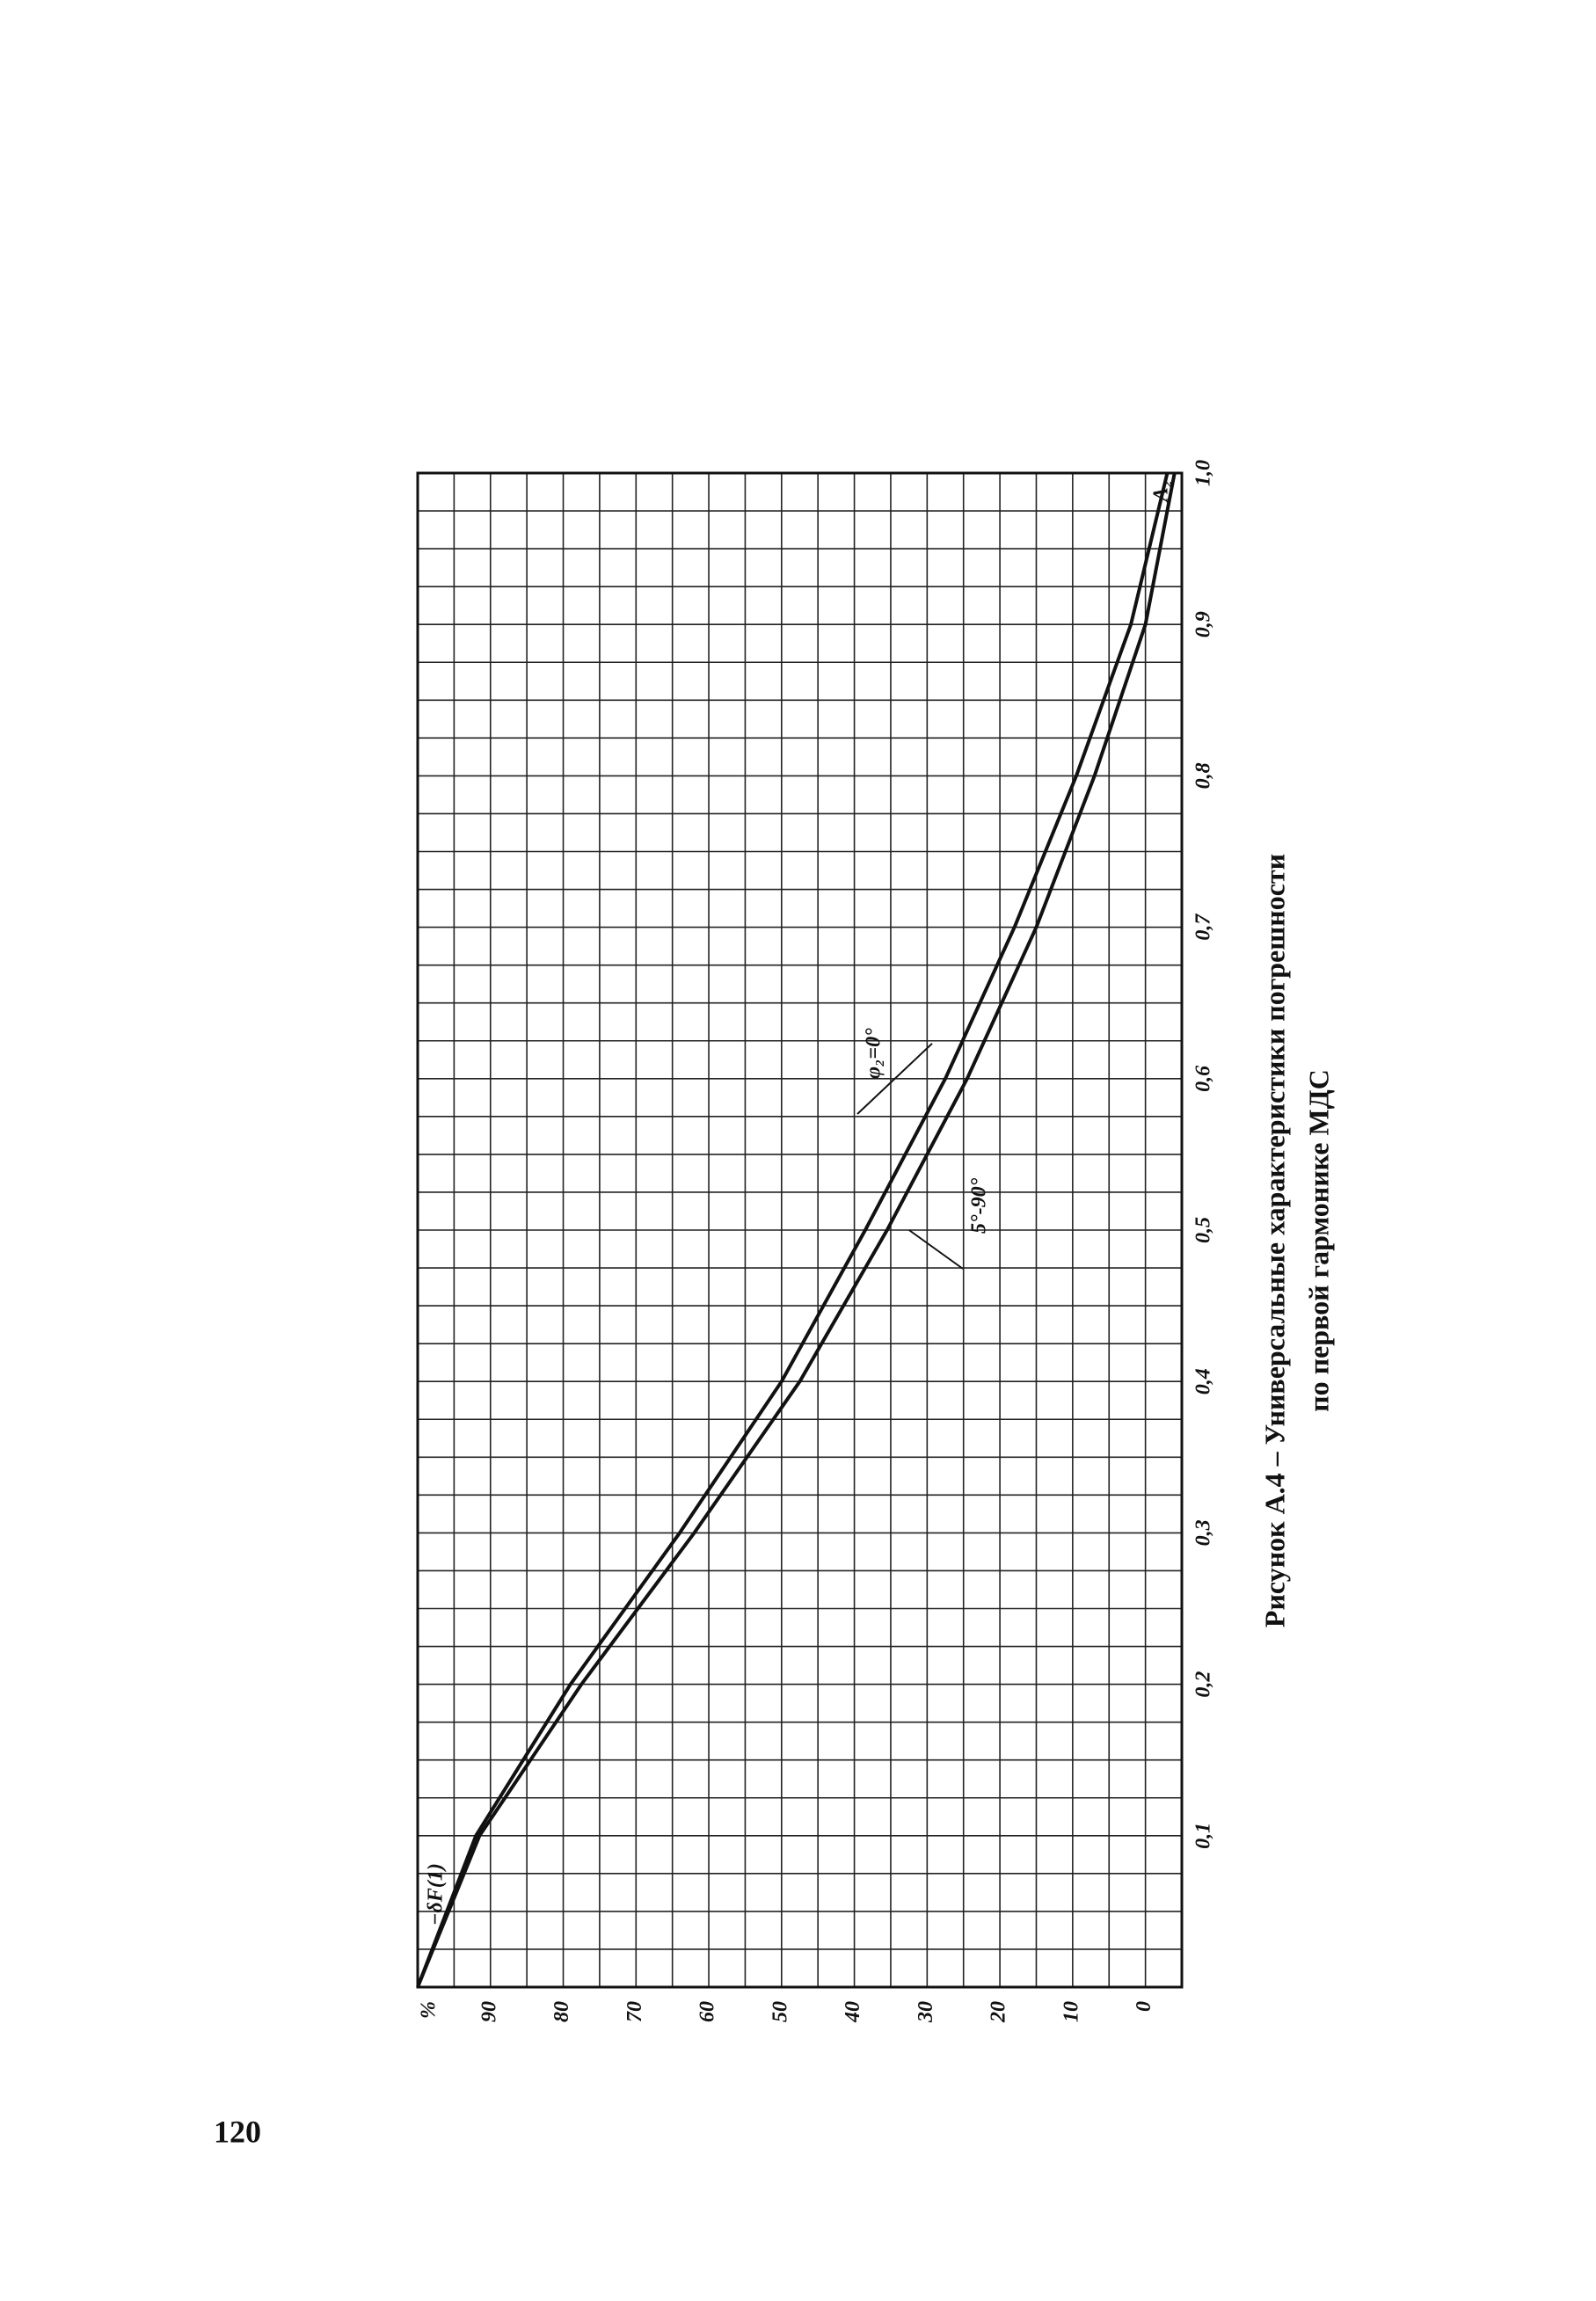 The height and width of the screenshot is (2301, 1596). I want to click on y-tick-label: 20, so click(998, 2012).